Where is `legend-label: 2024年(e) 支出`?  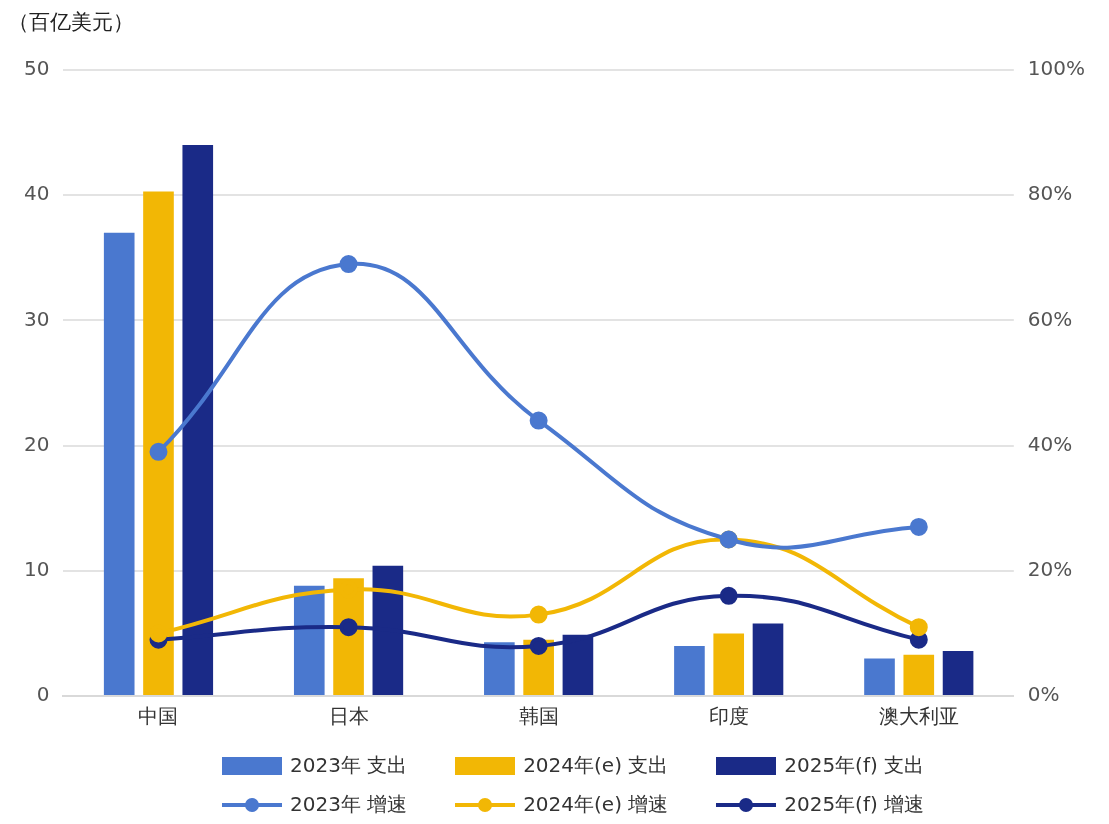 legend-label: 2024年(e) 支出 is located at coordinates (596, 765).